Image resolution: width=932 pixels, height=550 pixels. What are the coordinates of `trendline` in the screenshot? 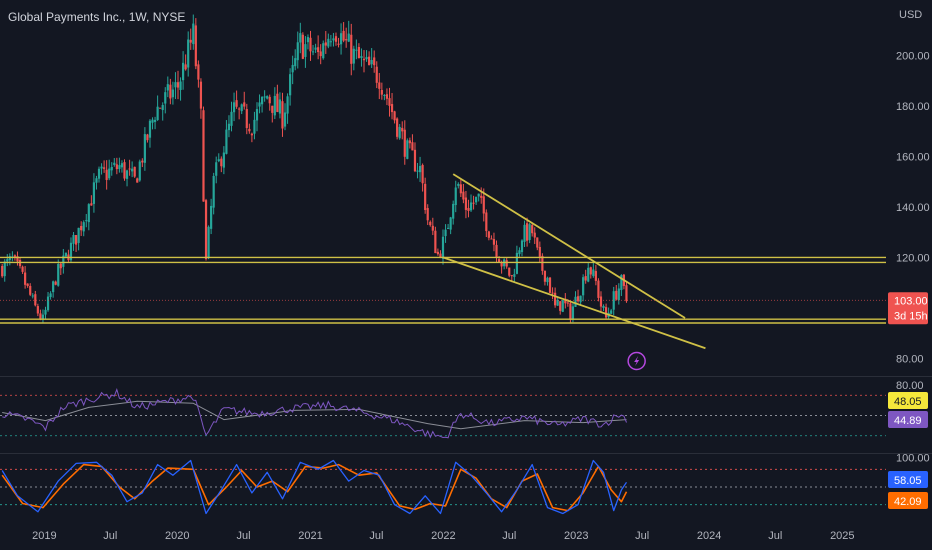 It's located at (574, 303).